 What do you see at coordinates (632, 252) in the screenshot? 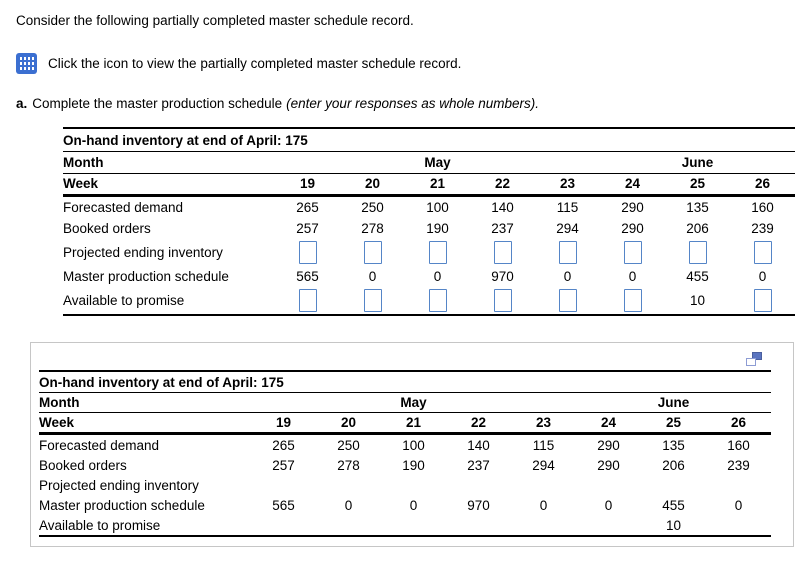
I see `pei-input-week24` at bounding box center [632, 252].